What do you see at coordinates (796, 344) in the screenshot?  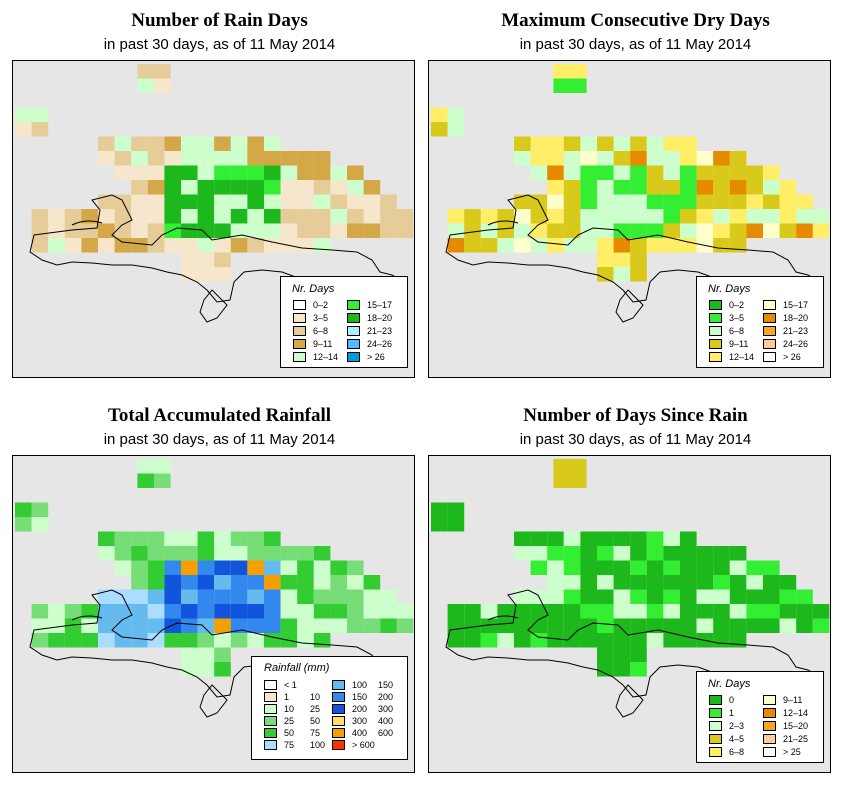 I see `legend-label: 24–26` at bounding box center [796, 344].